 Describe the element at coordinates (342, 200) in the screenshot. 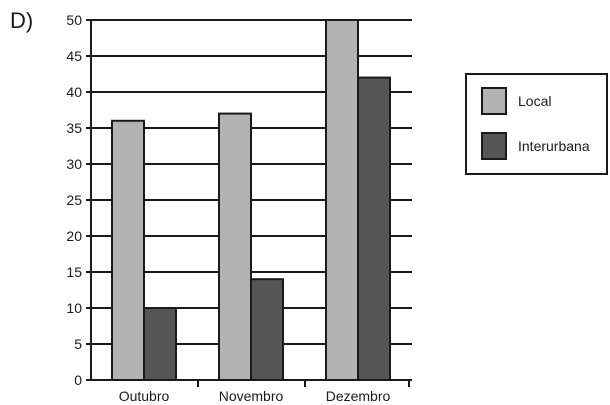

I see `bar-dezembro-local` at that location.